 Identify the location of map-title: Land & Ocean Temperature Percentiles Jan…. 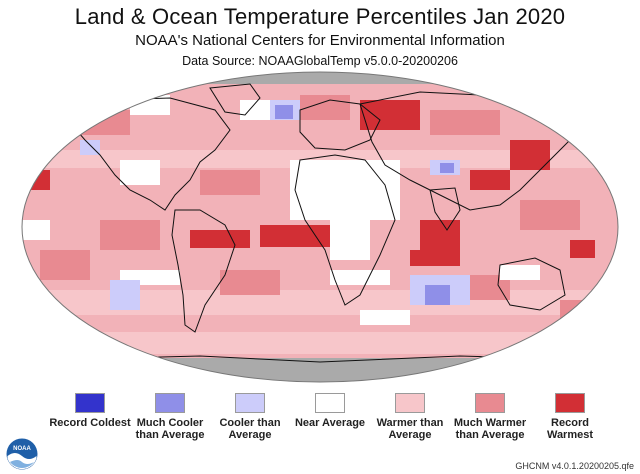
(320, 16).